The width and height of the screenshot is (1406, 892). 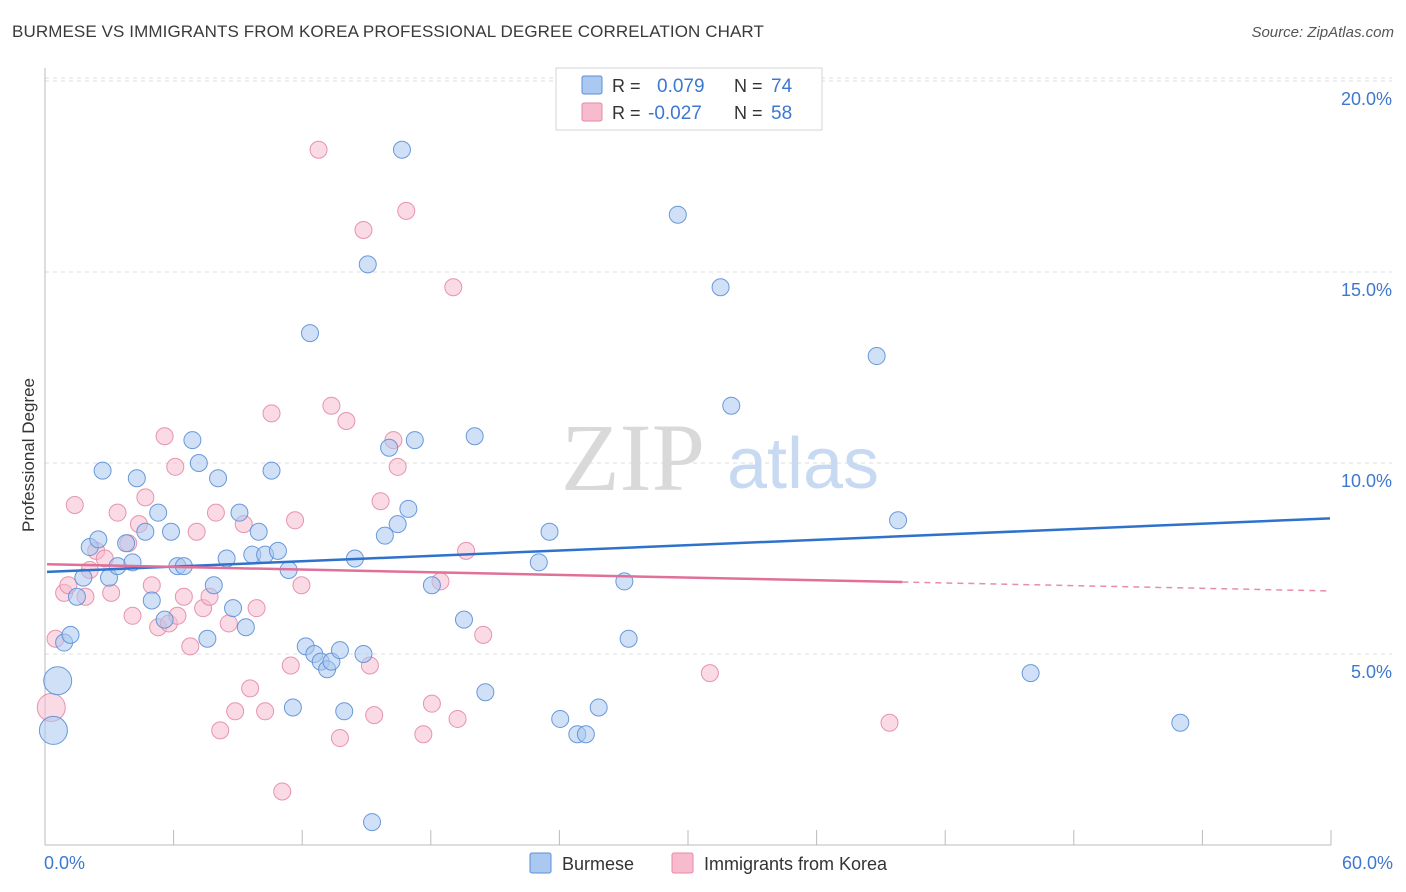 I want to click on legend-n-label-1: N =, so click(x=748, y=86).